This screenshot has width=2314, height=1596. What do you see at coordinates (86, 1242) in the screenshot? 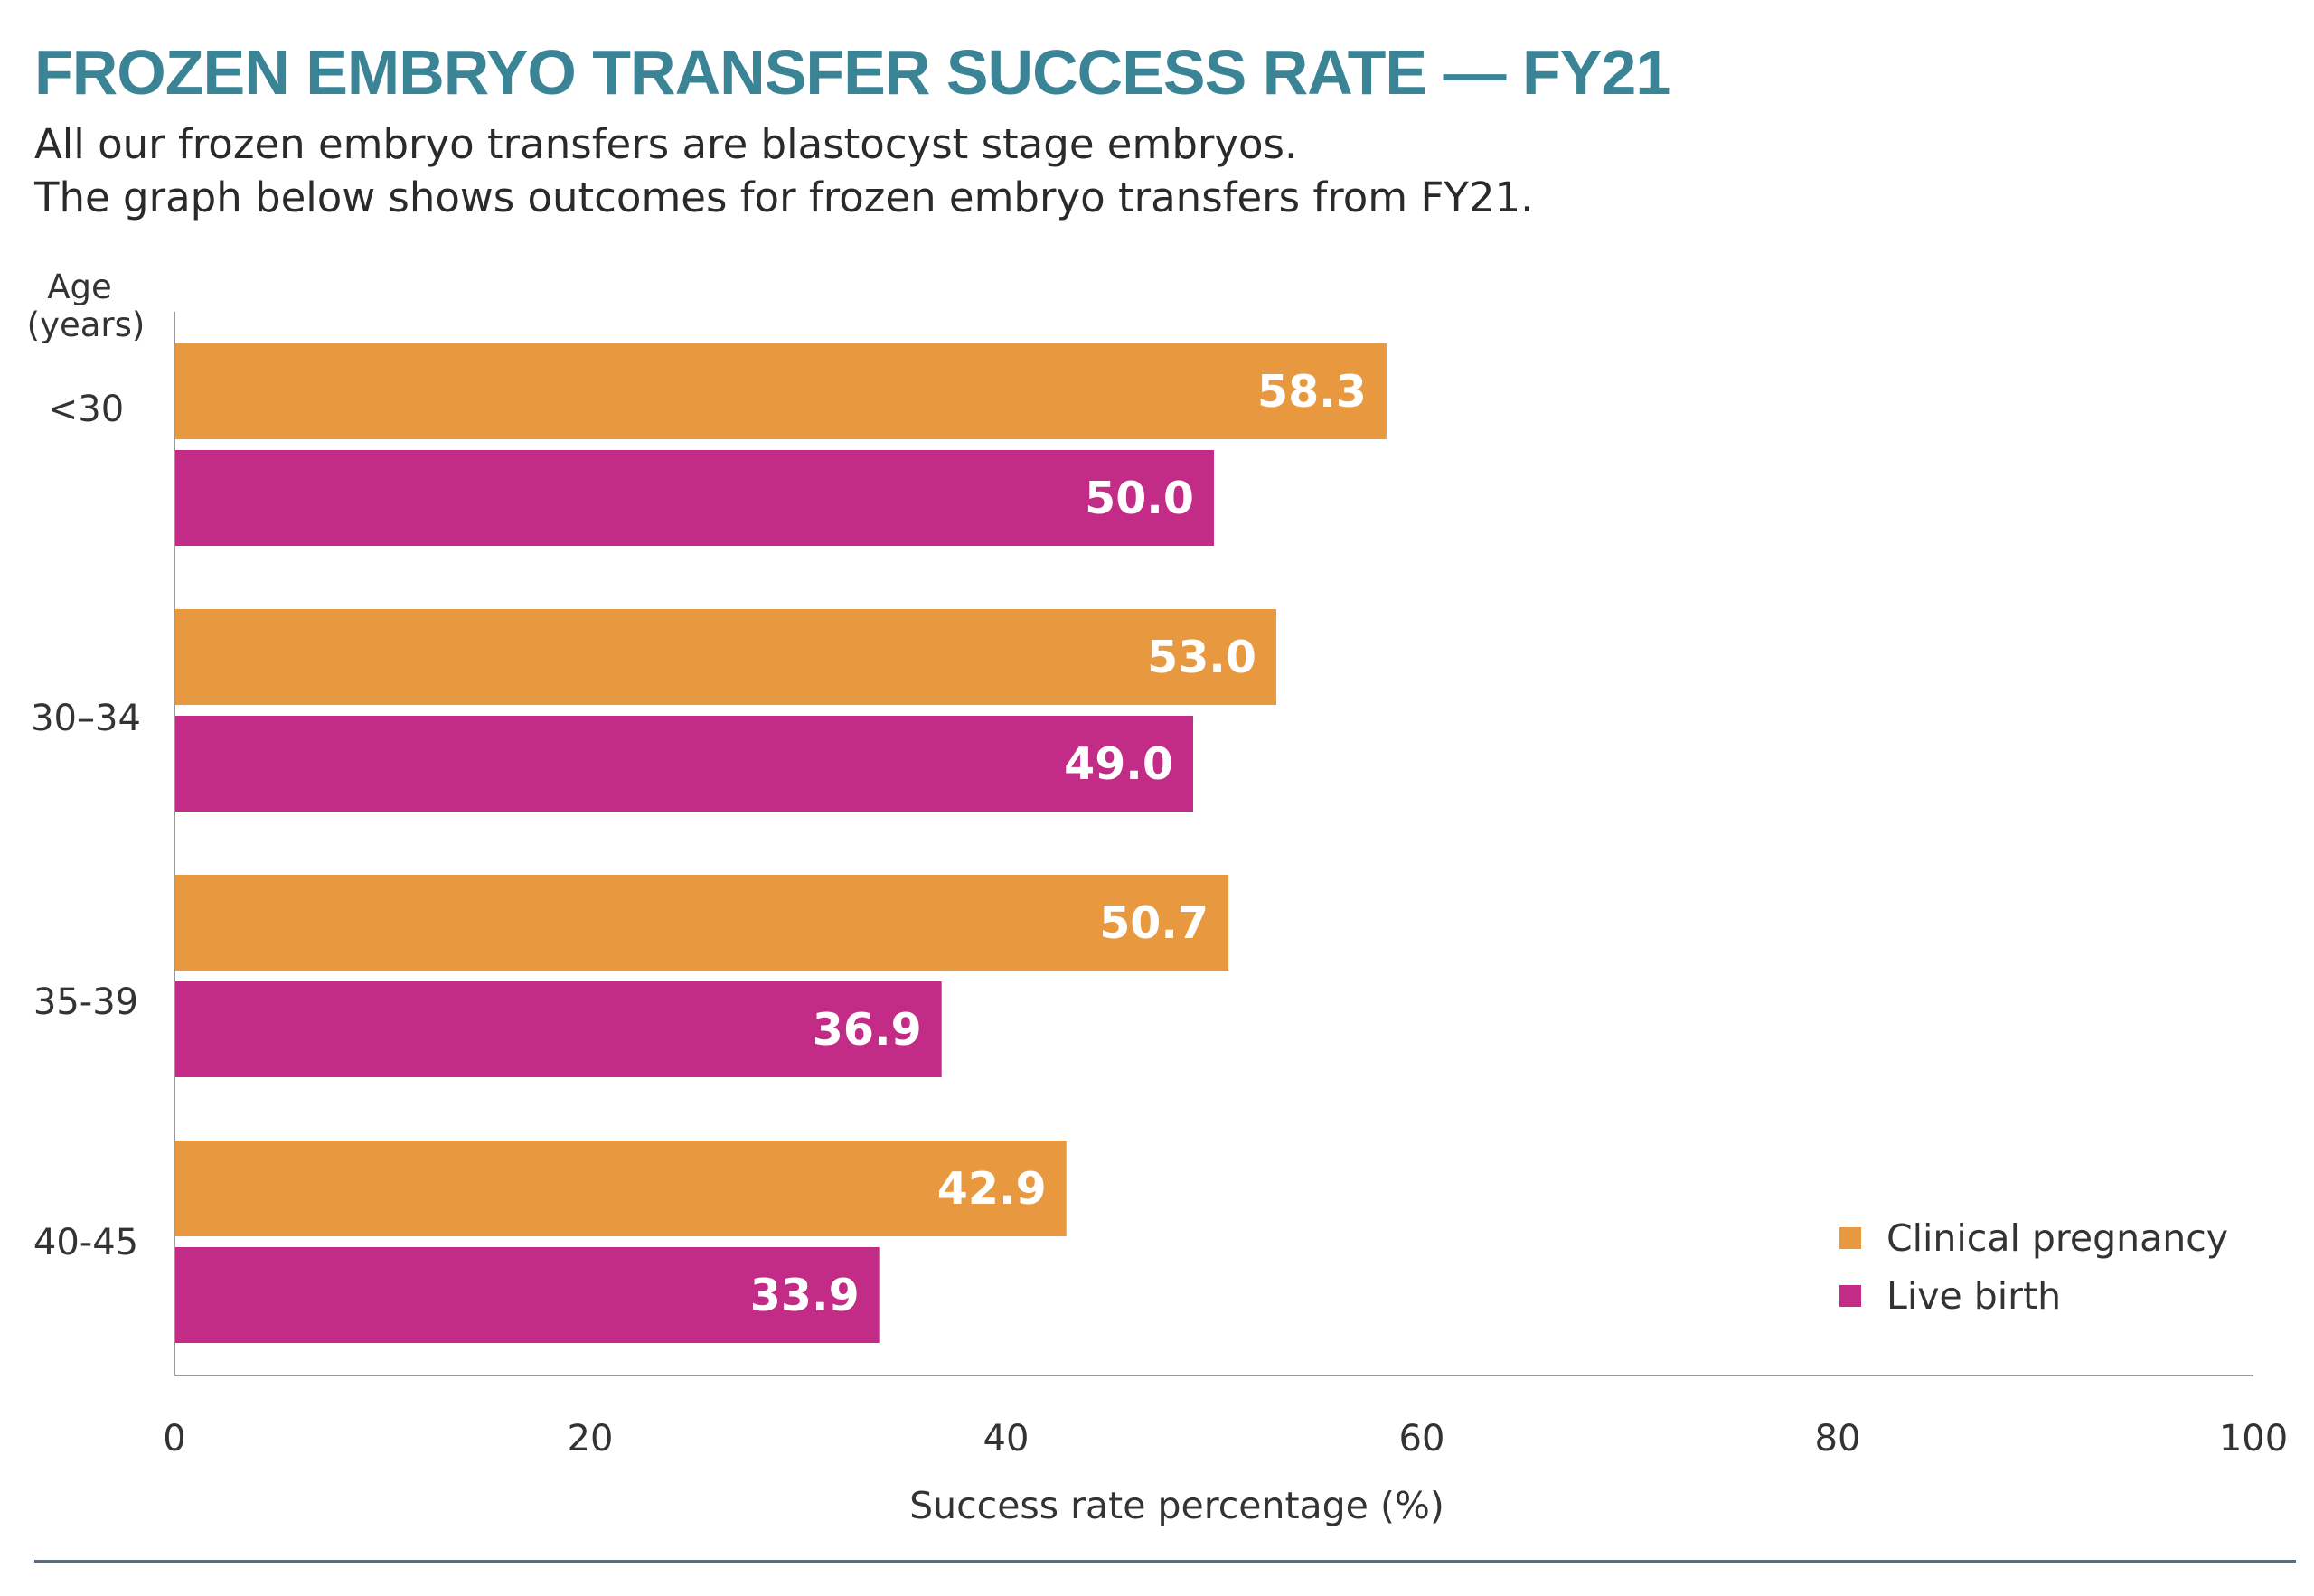
I see `category-label-3: 40-45` at bounding box center [86, 1242].